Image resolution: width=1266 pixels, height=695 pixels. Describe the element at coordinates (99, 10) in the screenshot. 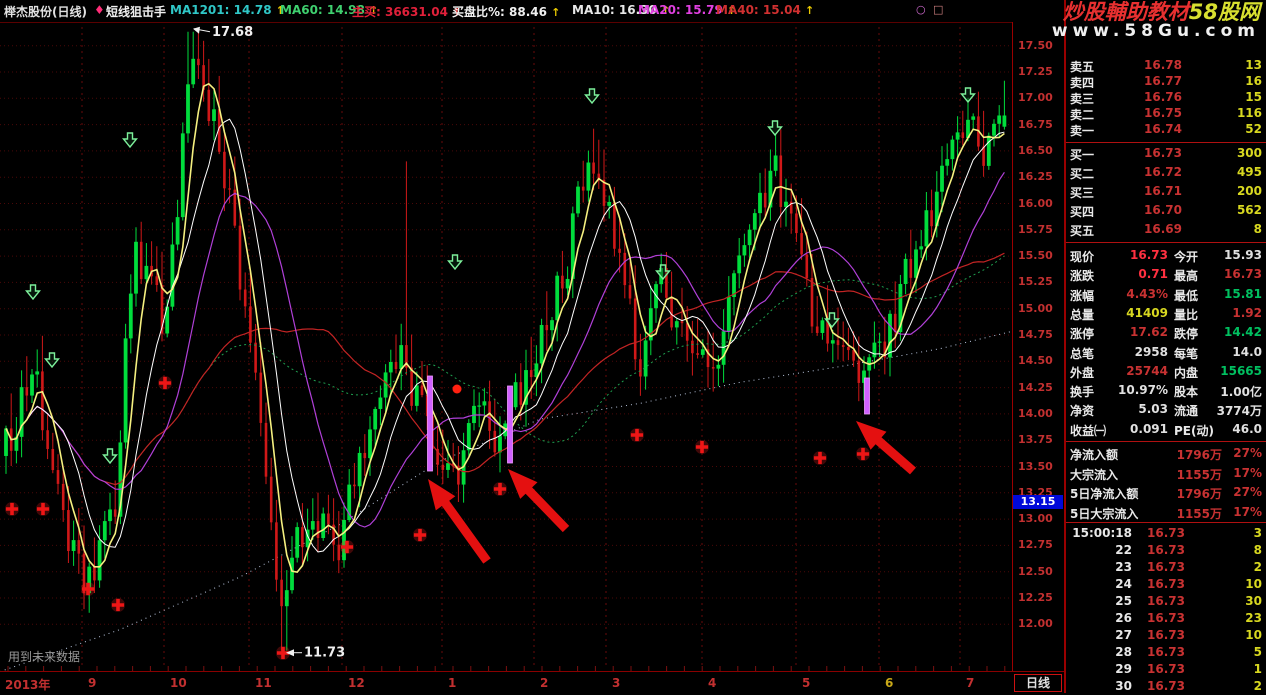

I see `diamond-icon: ♦` at that location.